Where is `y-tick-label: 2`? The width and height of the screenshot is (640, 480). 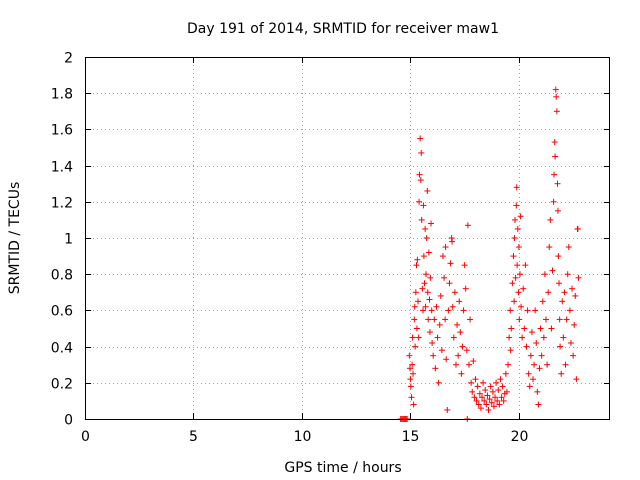
y-tick-label: 2 is located at coordinates (68, 59).